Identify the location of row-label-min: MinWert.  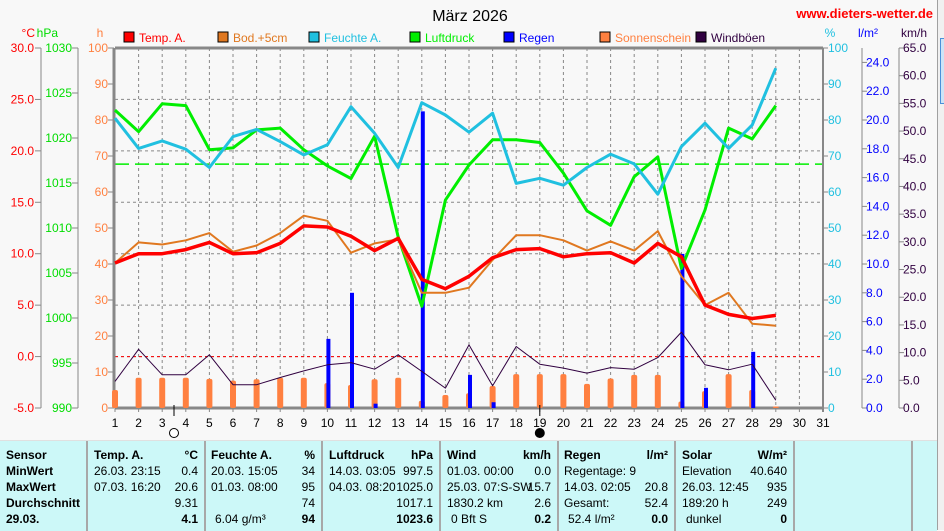
(43, 471).